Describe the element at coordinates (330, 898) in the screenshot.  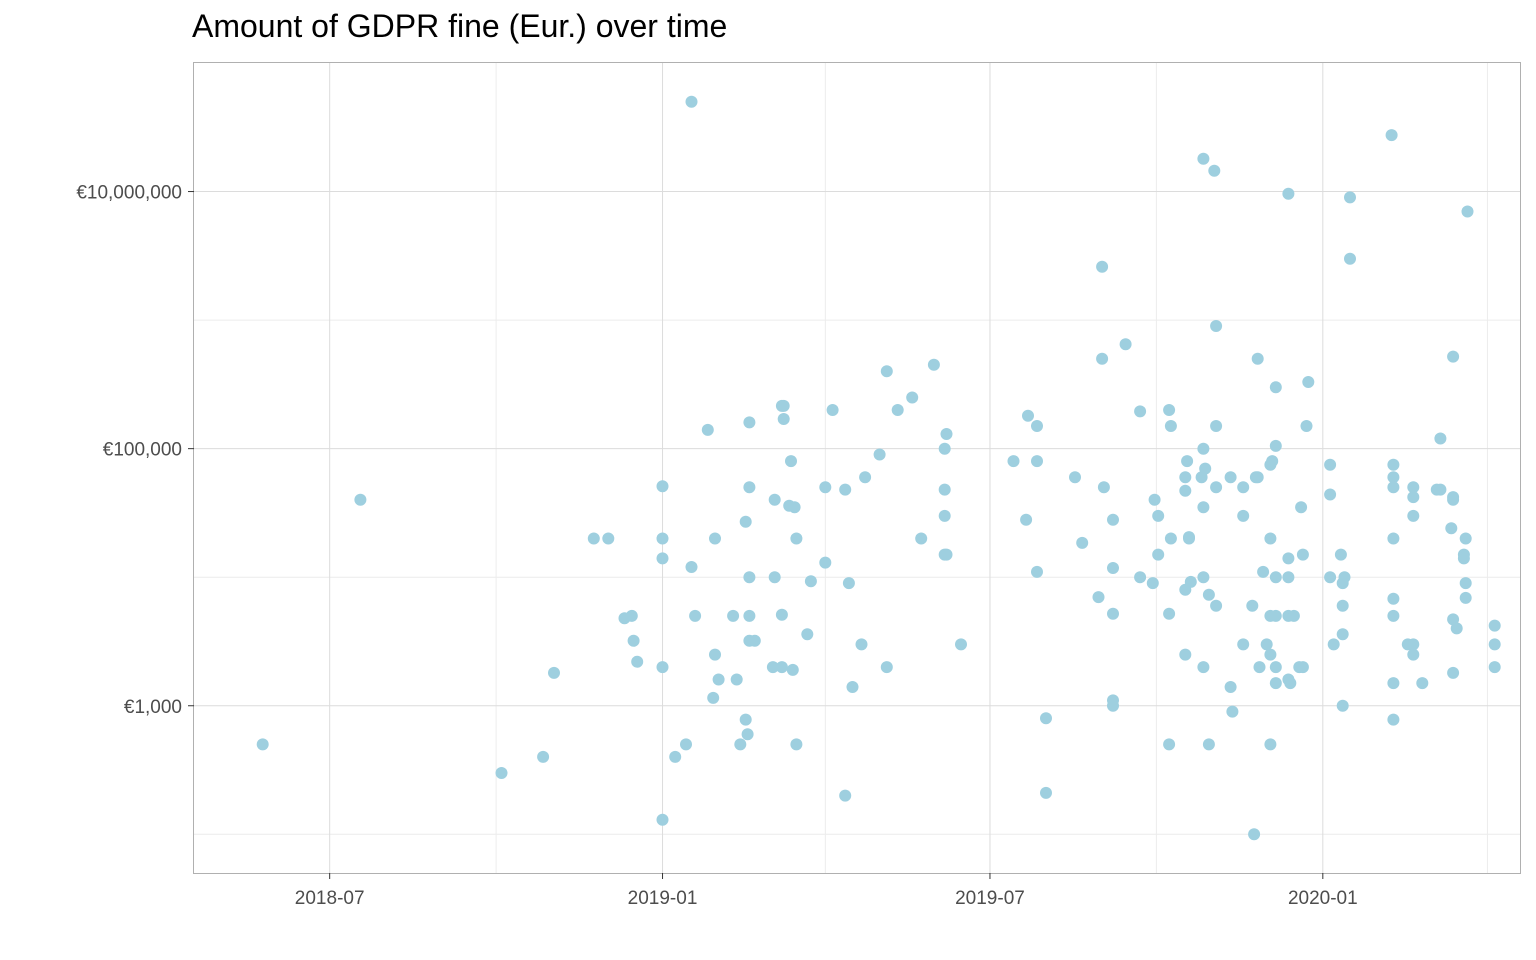
I see `x-tick-label: 2018-07` at that location.